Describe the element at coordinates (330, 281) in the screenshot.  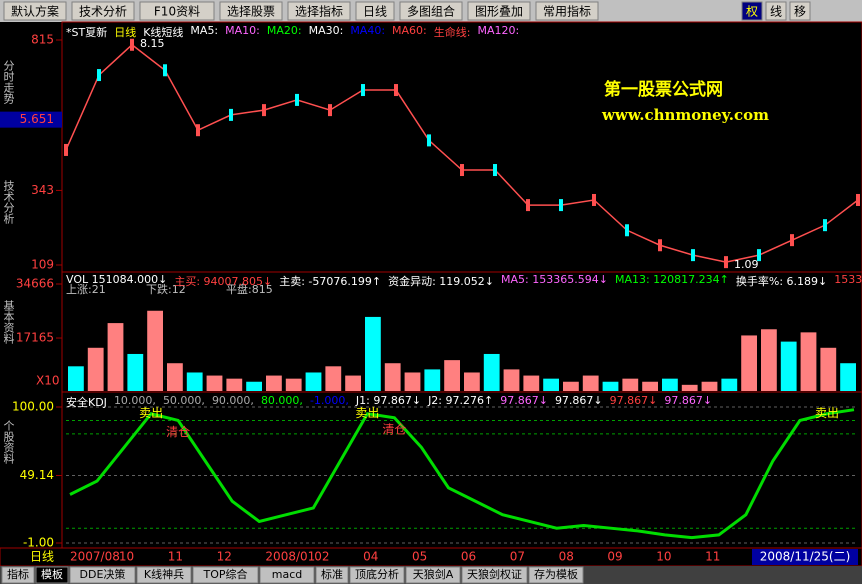
I see `header-item: 主卖: -57076.199↑` at that location.